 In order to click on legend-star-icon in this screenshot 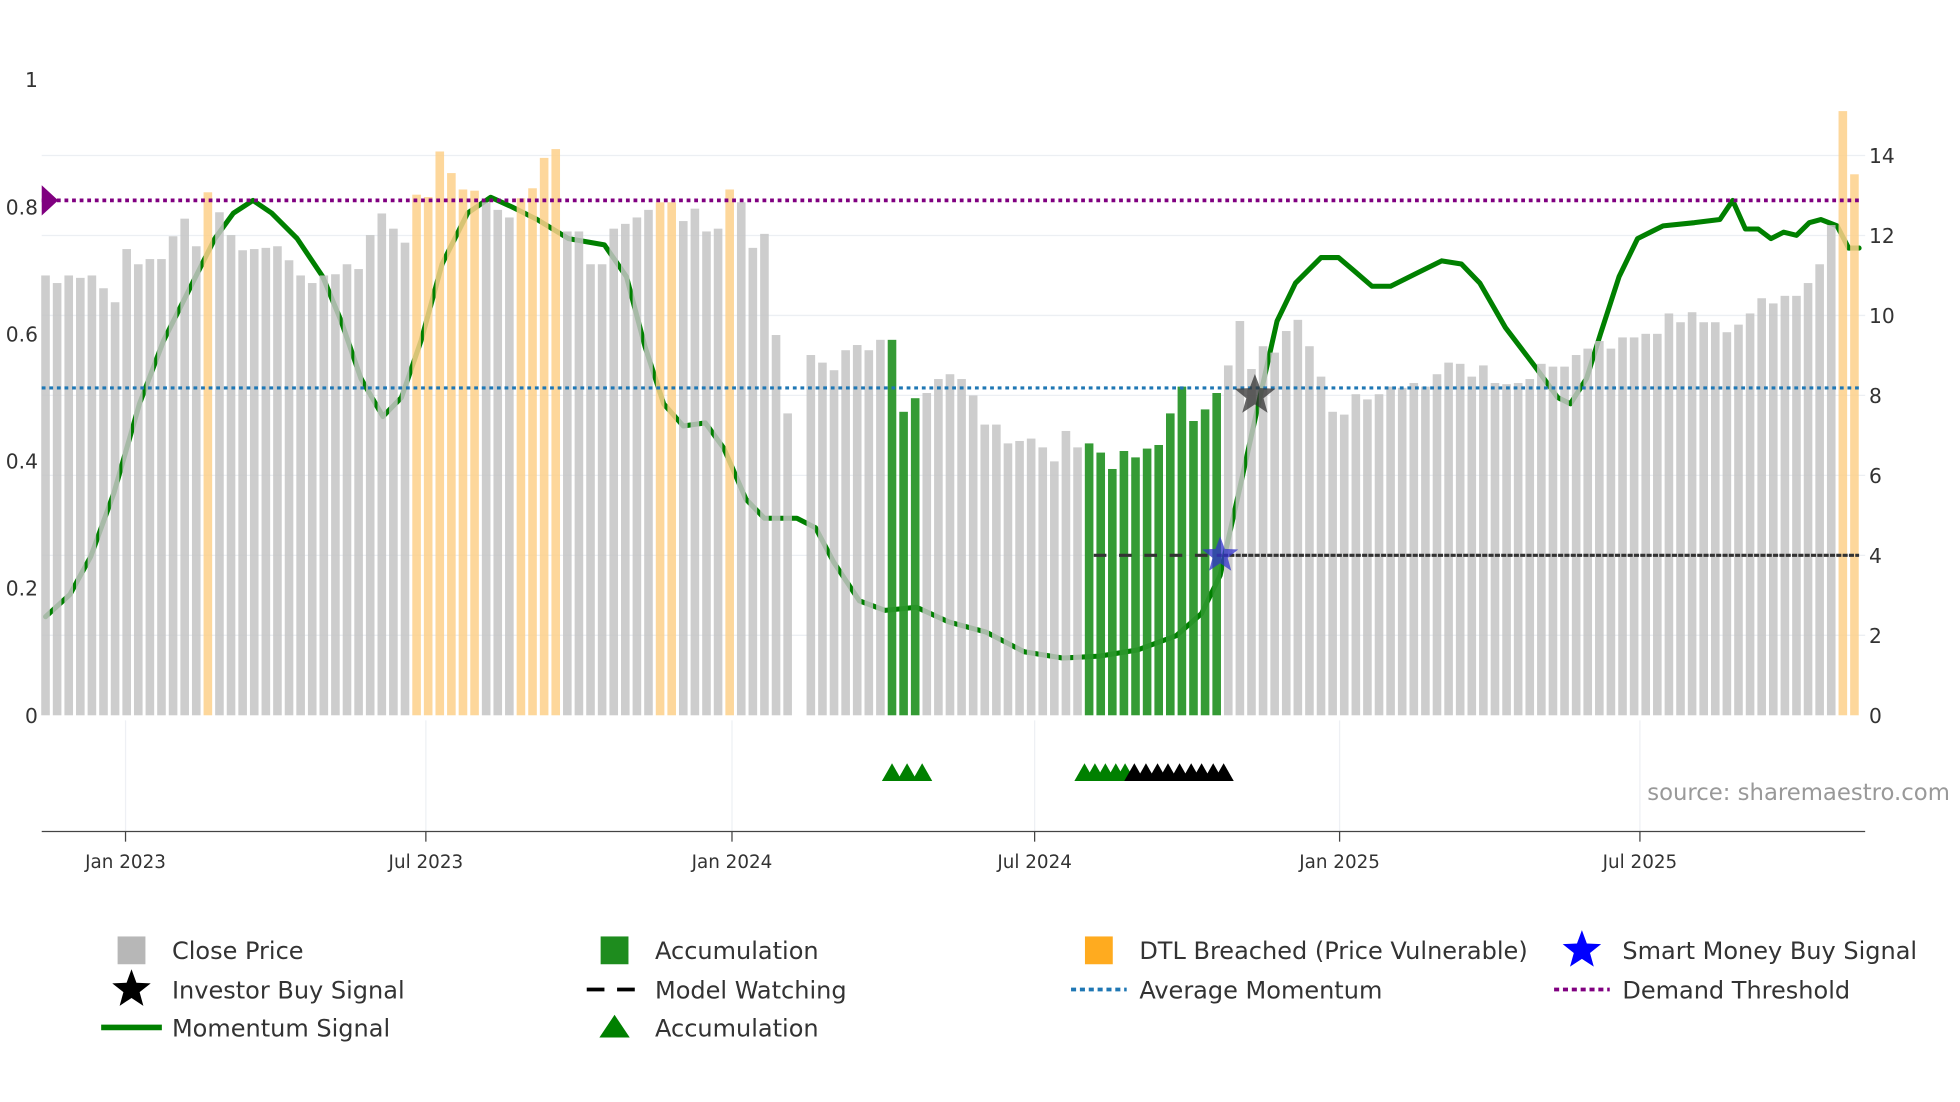, I will do `click(131, 987)`.